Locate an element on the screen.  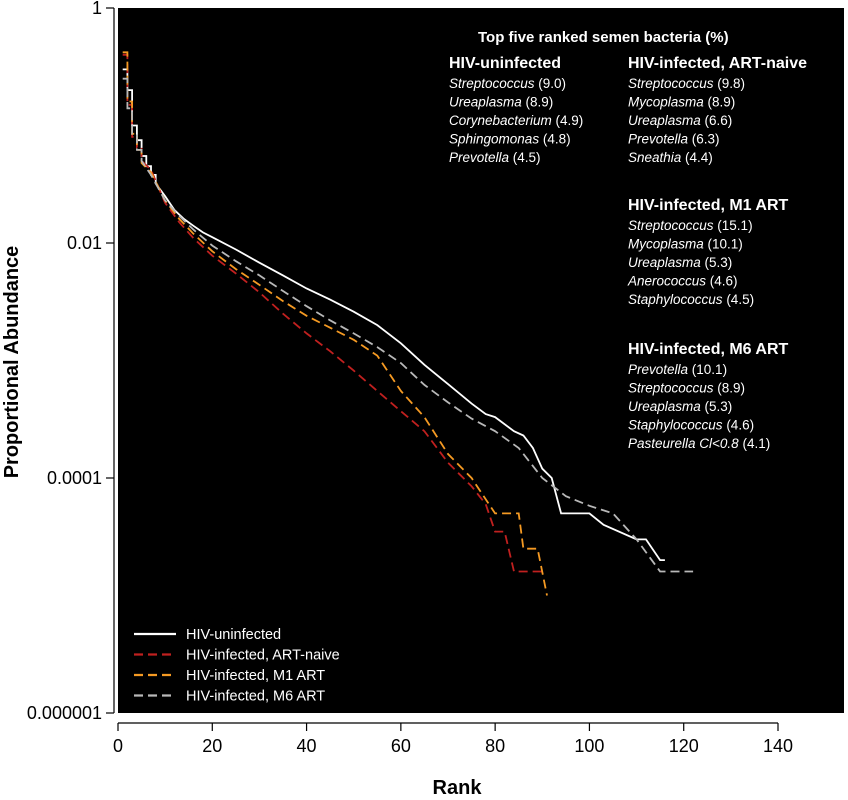
annotation-item: Prevotella (4.5) is located at coordinates (495, 157).